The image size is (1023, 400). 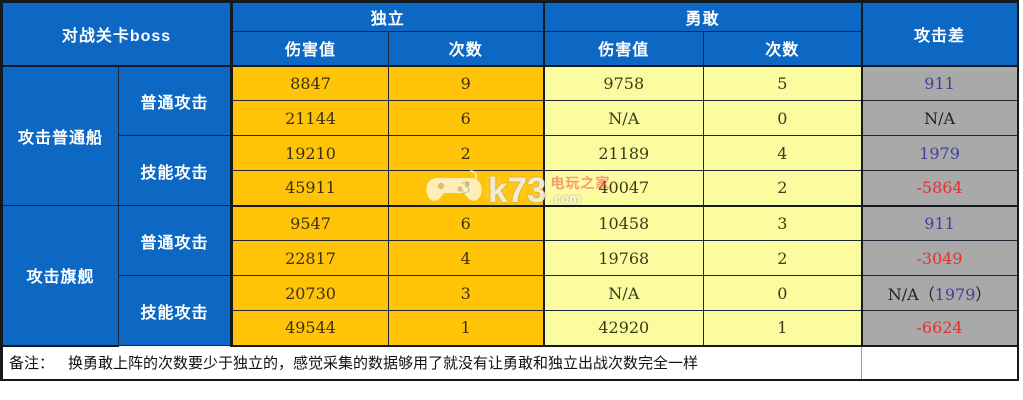 I want to click on header-attack-diff: 攻击差, so click(x=939, y=34).